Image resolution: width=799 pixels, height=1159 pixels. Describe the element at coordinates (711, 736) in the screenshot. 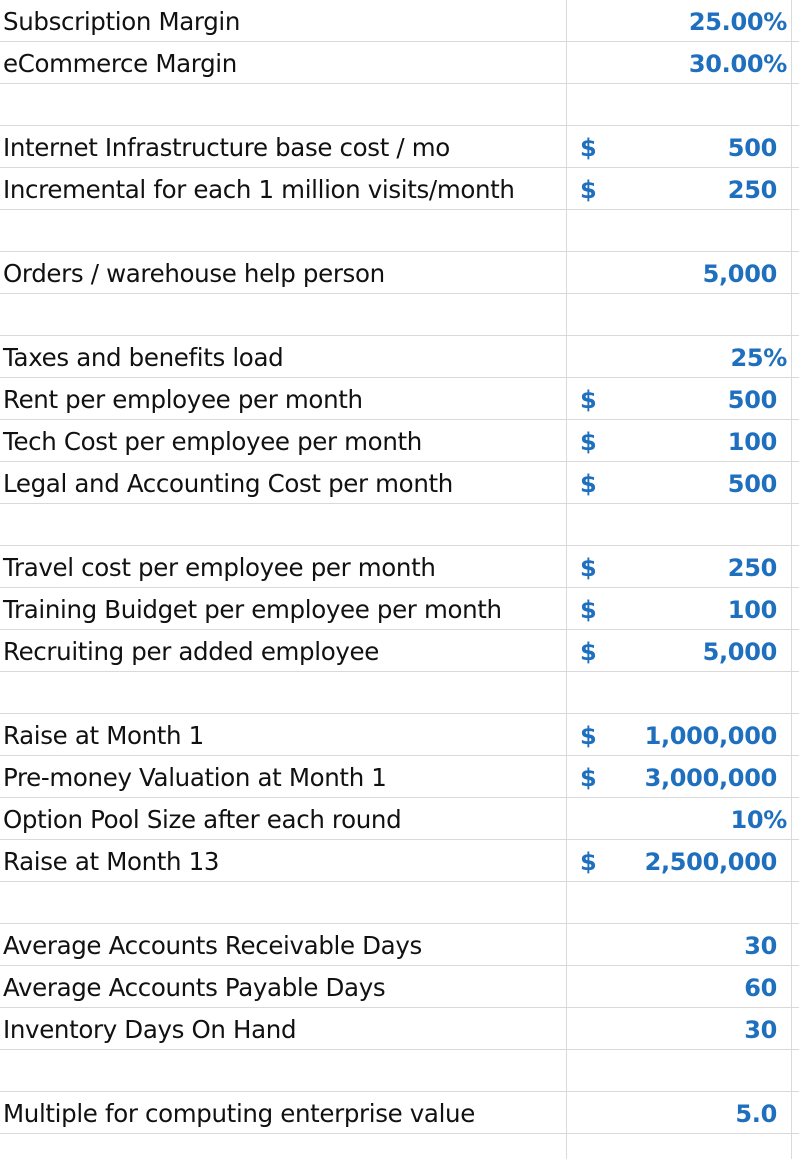

I see `row-value: 1,000,000` at that location.